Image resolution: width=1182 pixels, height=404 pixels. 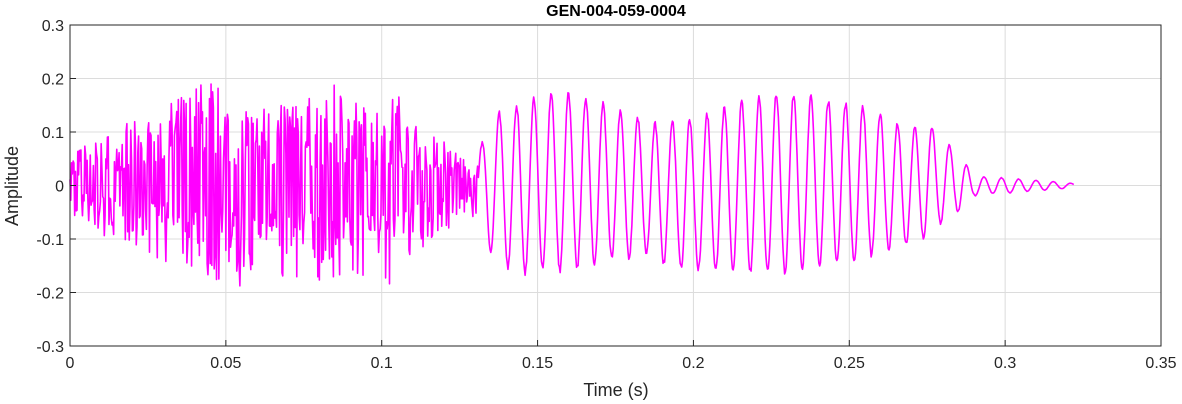 What do you see at coordinates (53, 80) in the screenshot?
I see `y-tick-label: 0.2` at bounding box center [53, 80].